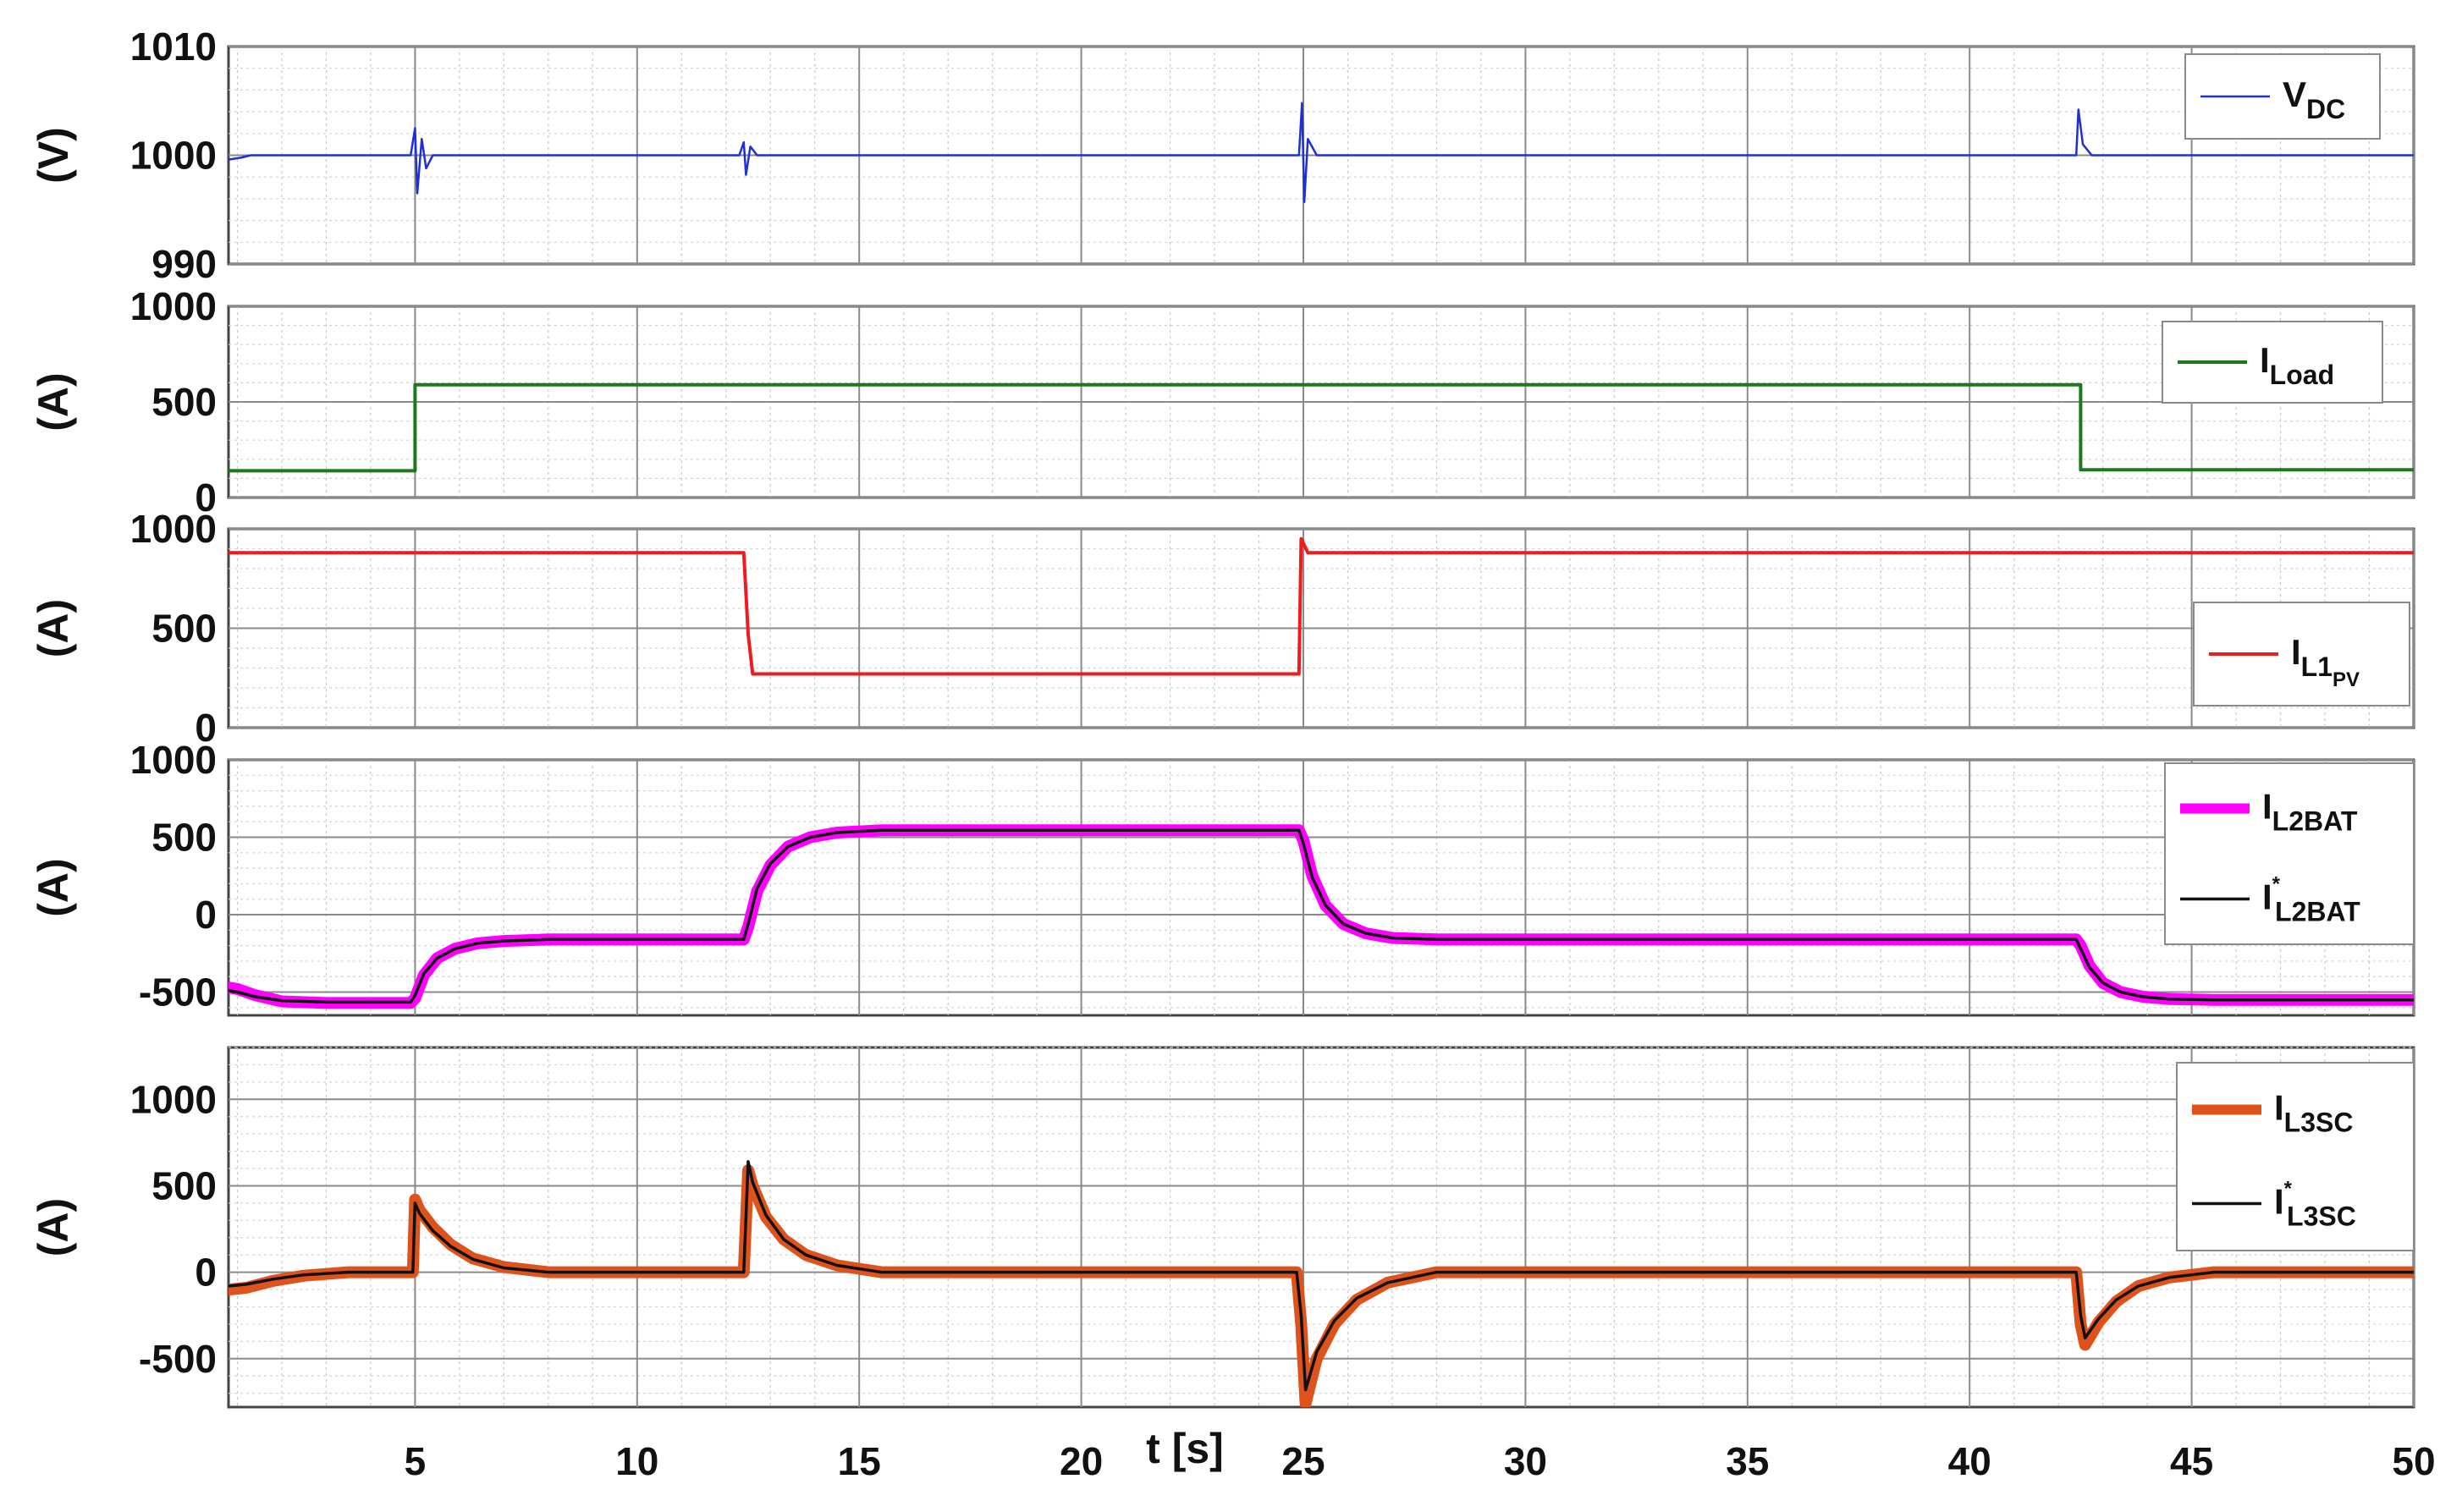  Describe the element at coordinates (1321, 153) in the screenshot. I see `panel-vdc-series-0-line` at that location.